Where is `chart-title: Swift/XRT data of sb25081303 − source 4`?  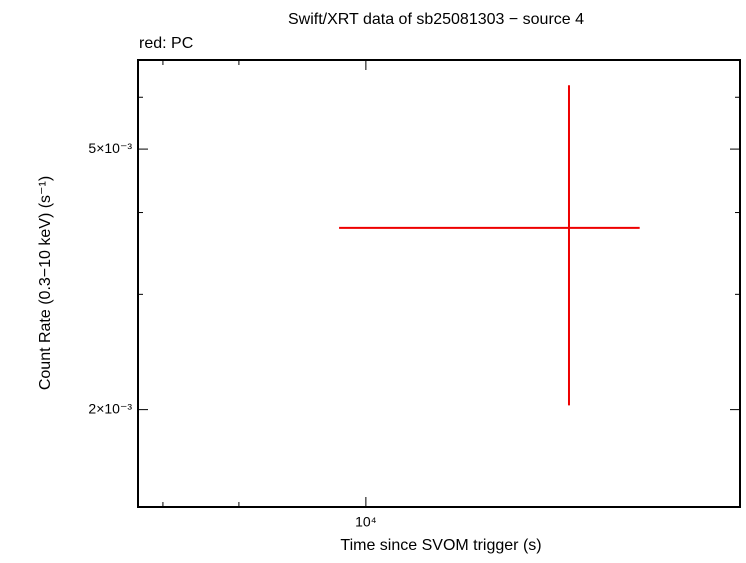 chart-title: Swift/XRT data of sb25081303 − source 4 is located at coordinates (436, 19).